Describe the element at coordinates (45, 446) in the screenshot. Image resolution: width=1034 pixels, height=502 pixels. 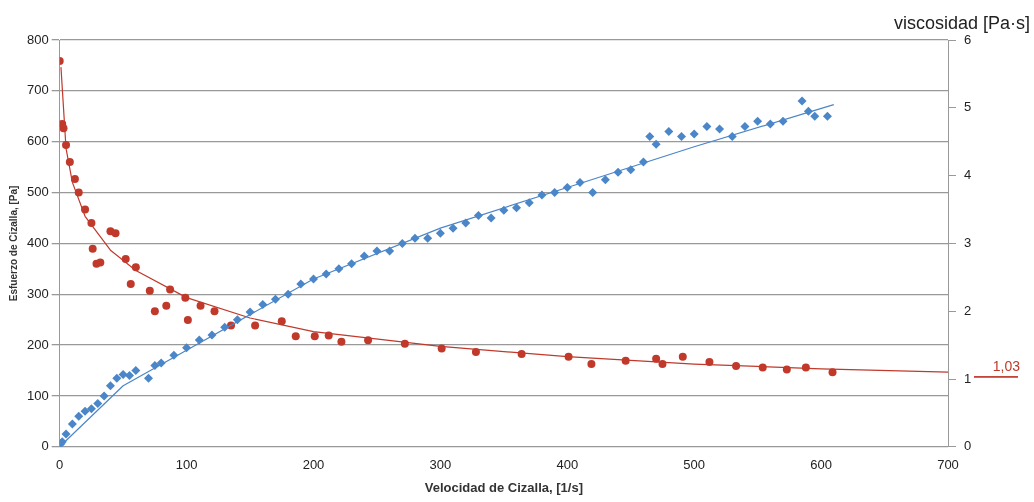
I see `y-tick-label: 0` at that location.